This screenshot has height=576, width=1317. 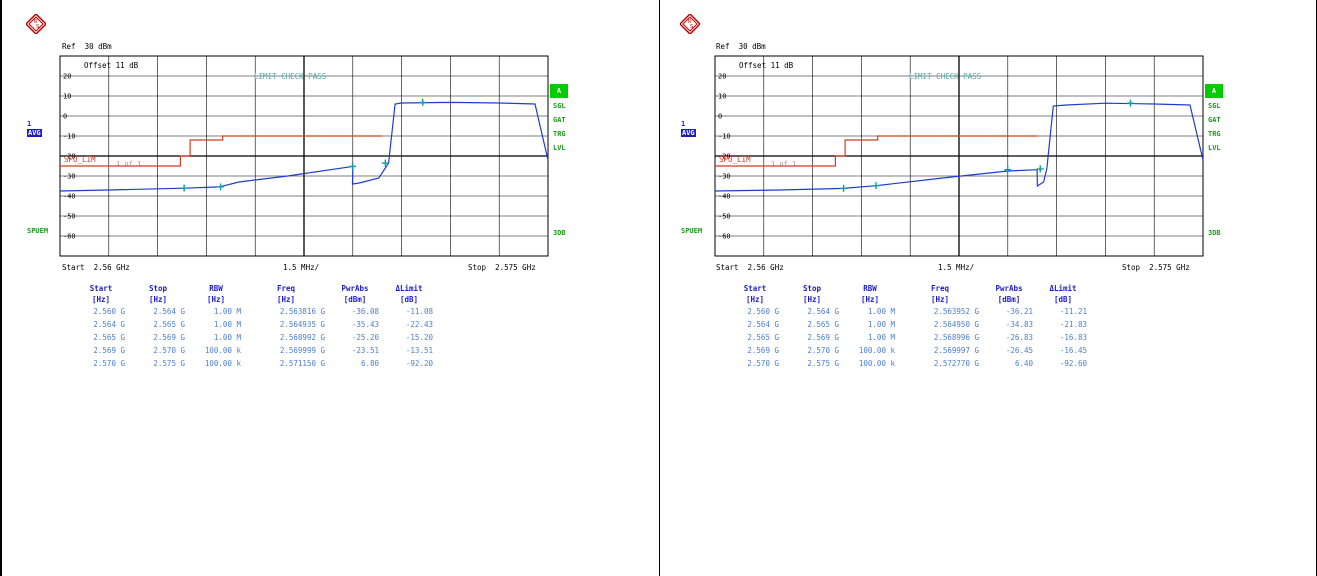 What do you see at coordinates (34, 133) in the screenshot?
I see `avg-badge: AVG` at bounding box center [34, 133].